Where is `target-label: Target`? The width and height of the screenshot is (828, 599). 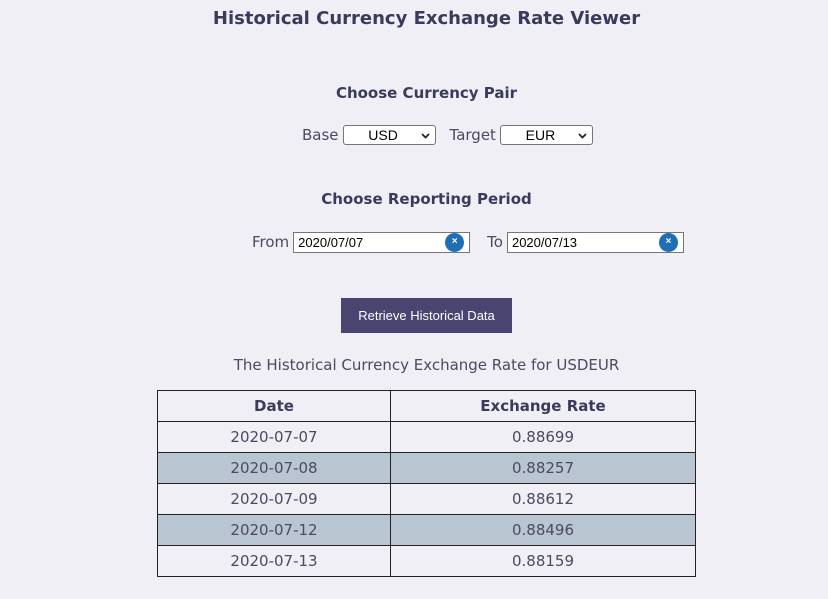
target-label: Target is located at coordinates (472, 135).